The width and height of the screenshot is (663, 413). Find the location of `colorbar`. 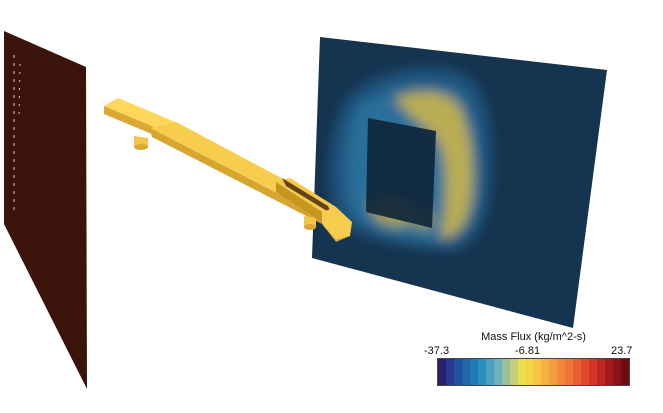

colorbar is located at coordinates (533, 372).